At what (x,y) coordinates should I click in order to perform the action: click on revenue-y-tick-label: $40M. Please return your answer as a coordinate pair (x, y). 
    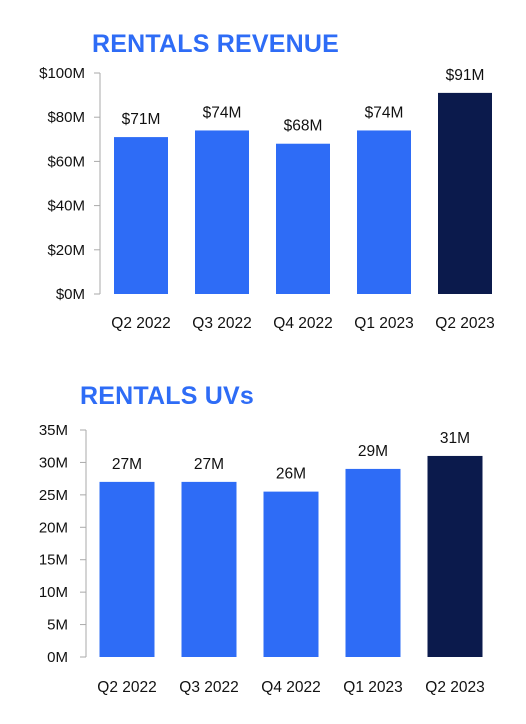
    Looking at the image, I should click on (66, 206).